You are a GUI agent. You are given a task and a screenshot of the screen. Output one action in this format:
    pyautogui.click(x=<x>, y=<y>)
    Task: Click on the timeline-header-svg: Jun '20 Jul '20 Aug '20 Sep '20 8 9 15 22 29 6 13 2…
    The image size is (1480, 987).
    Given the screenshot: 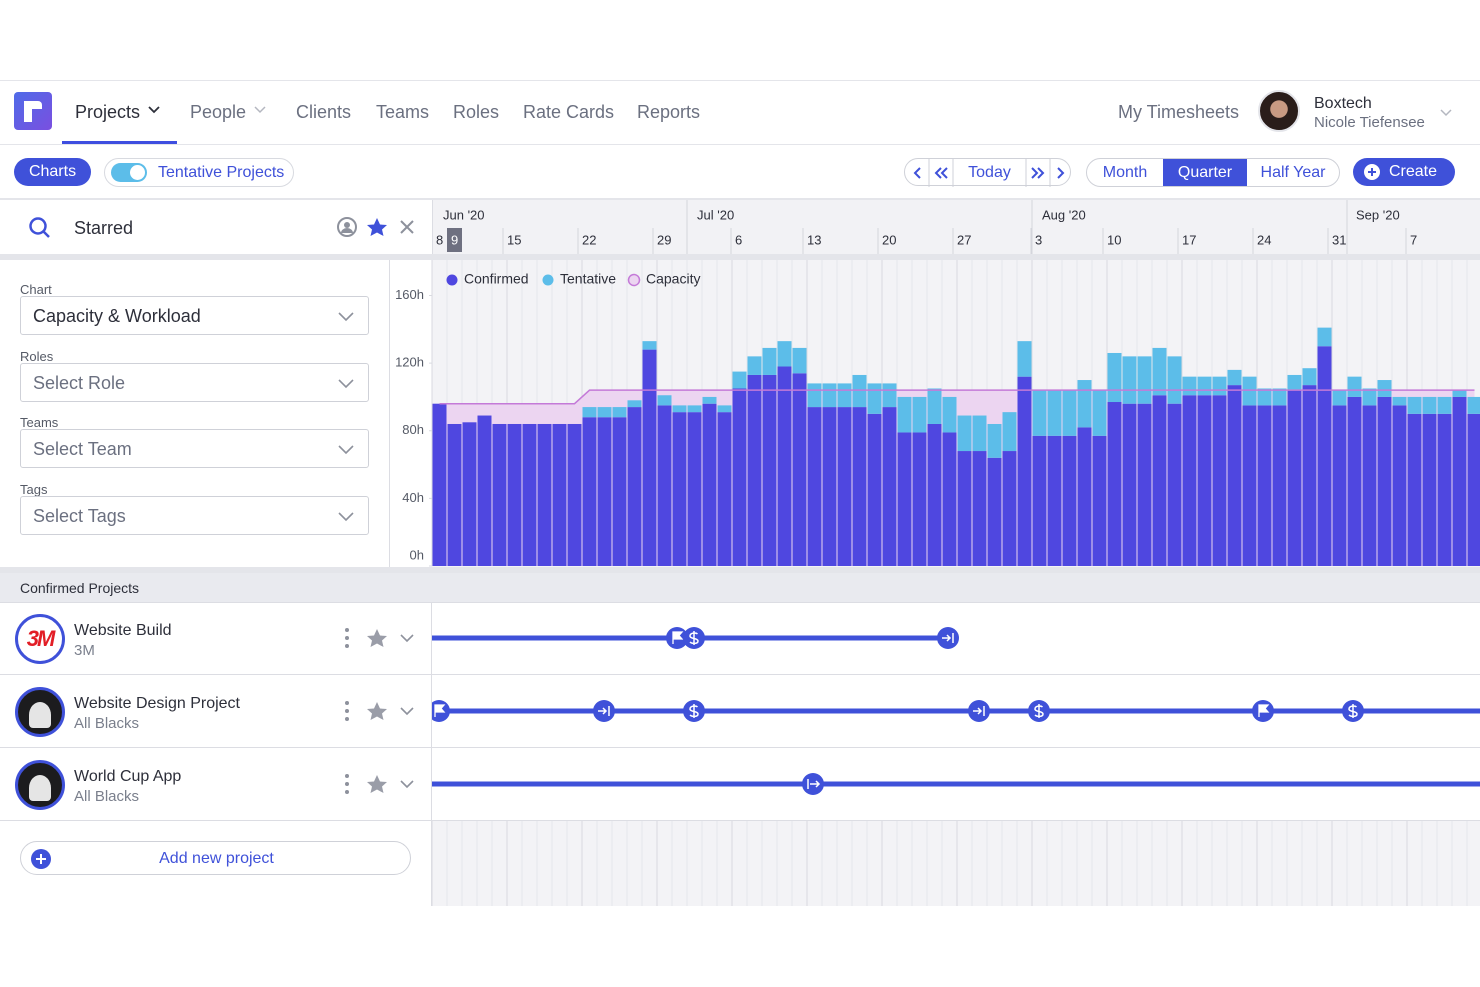 What is the action you would take?
    pyautogui.click(x=926, y=227)
    